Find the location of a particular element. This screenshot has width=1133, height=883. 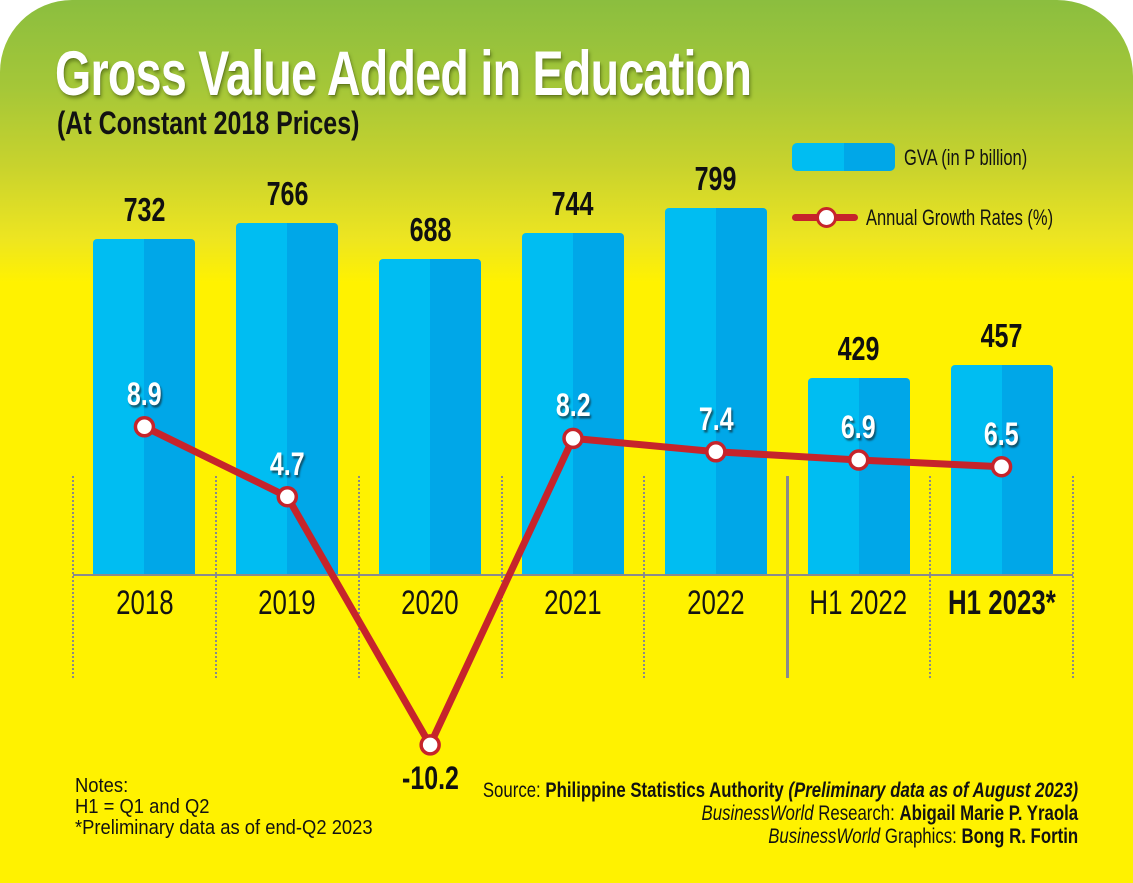

x-axis-label-2020: 2020 is located at coordinates (430, 603).